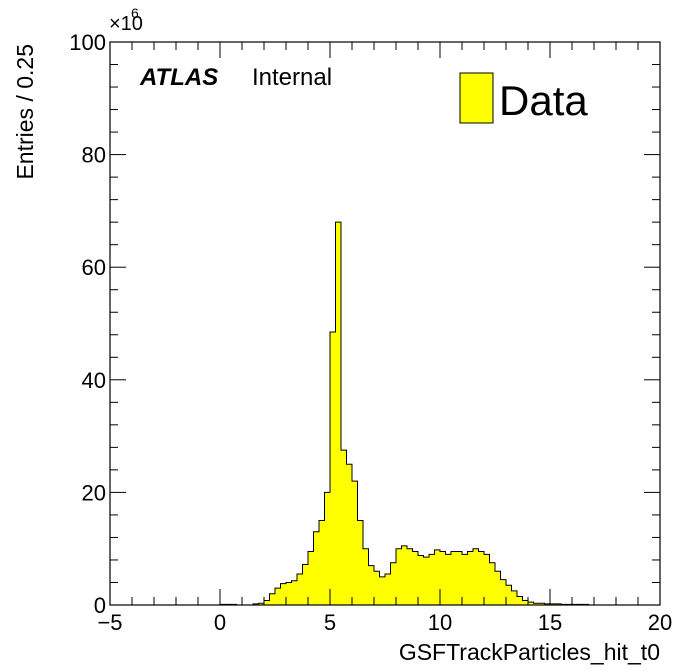 The image size is (696, 672). I want to click on y-tick-label: 40, so click(94, 380).